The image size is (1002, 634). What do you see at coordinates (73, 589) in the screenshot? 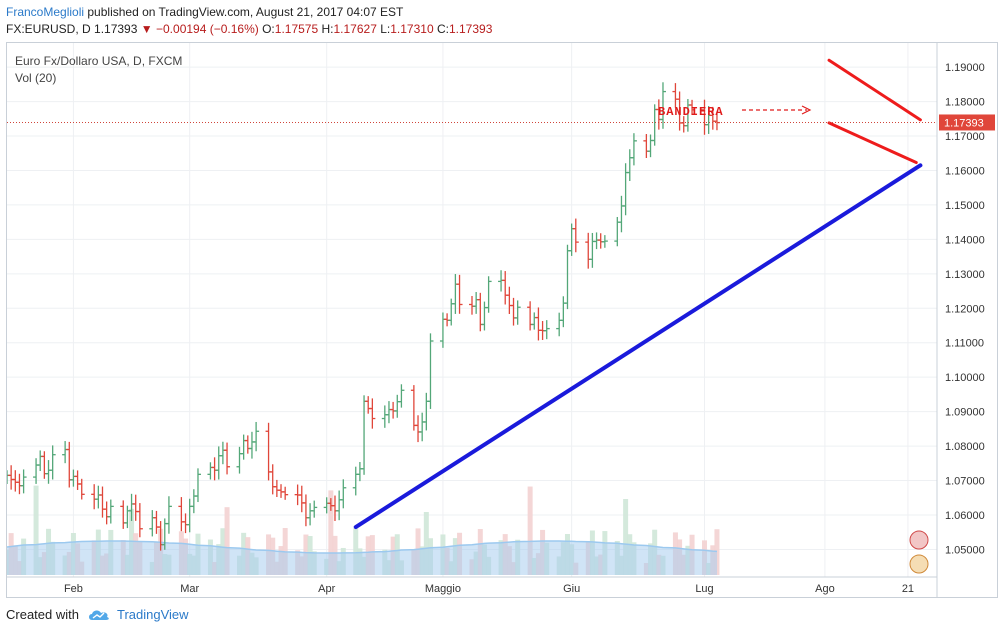
I see `x-tick-label: Feb` at bounding box center [73, 589].